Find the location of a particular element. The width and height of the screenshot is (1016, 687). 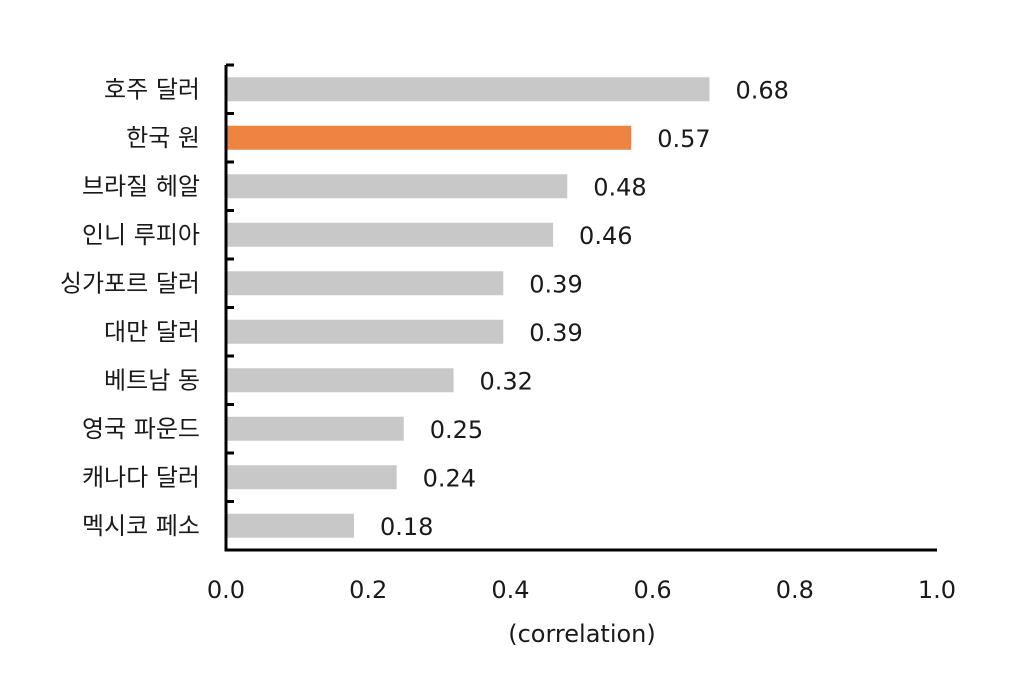

category-label-7: 영국 파운드 is located at coordinates (141, 429).